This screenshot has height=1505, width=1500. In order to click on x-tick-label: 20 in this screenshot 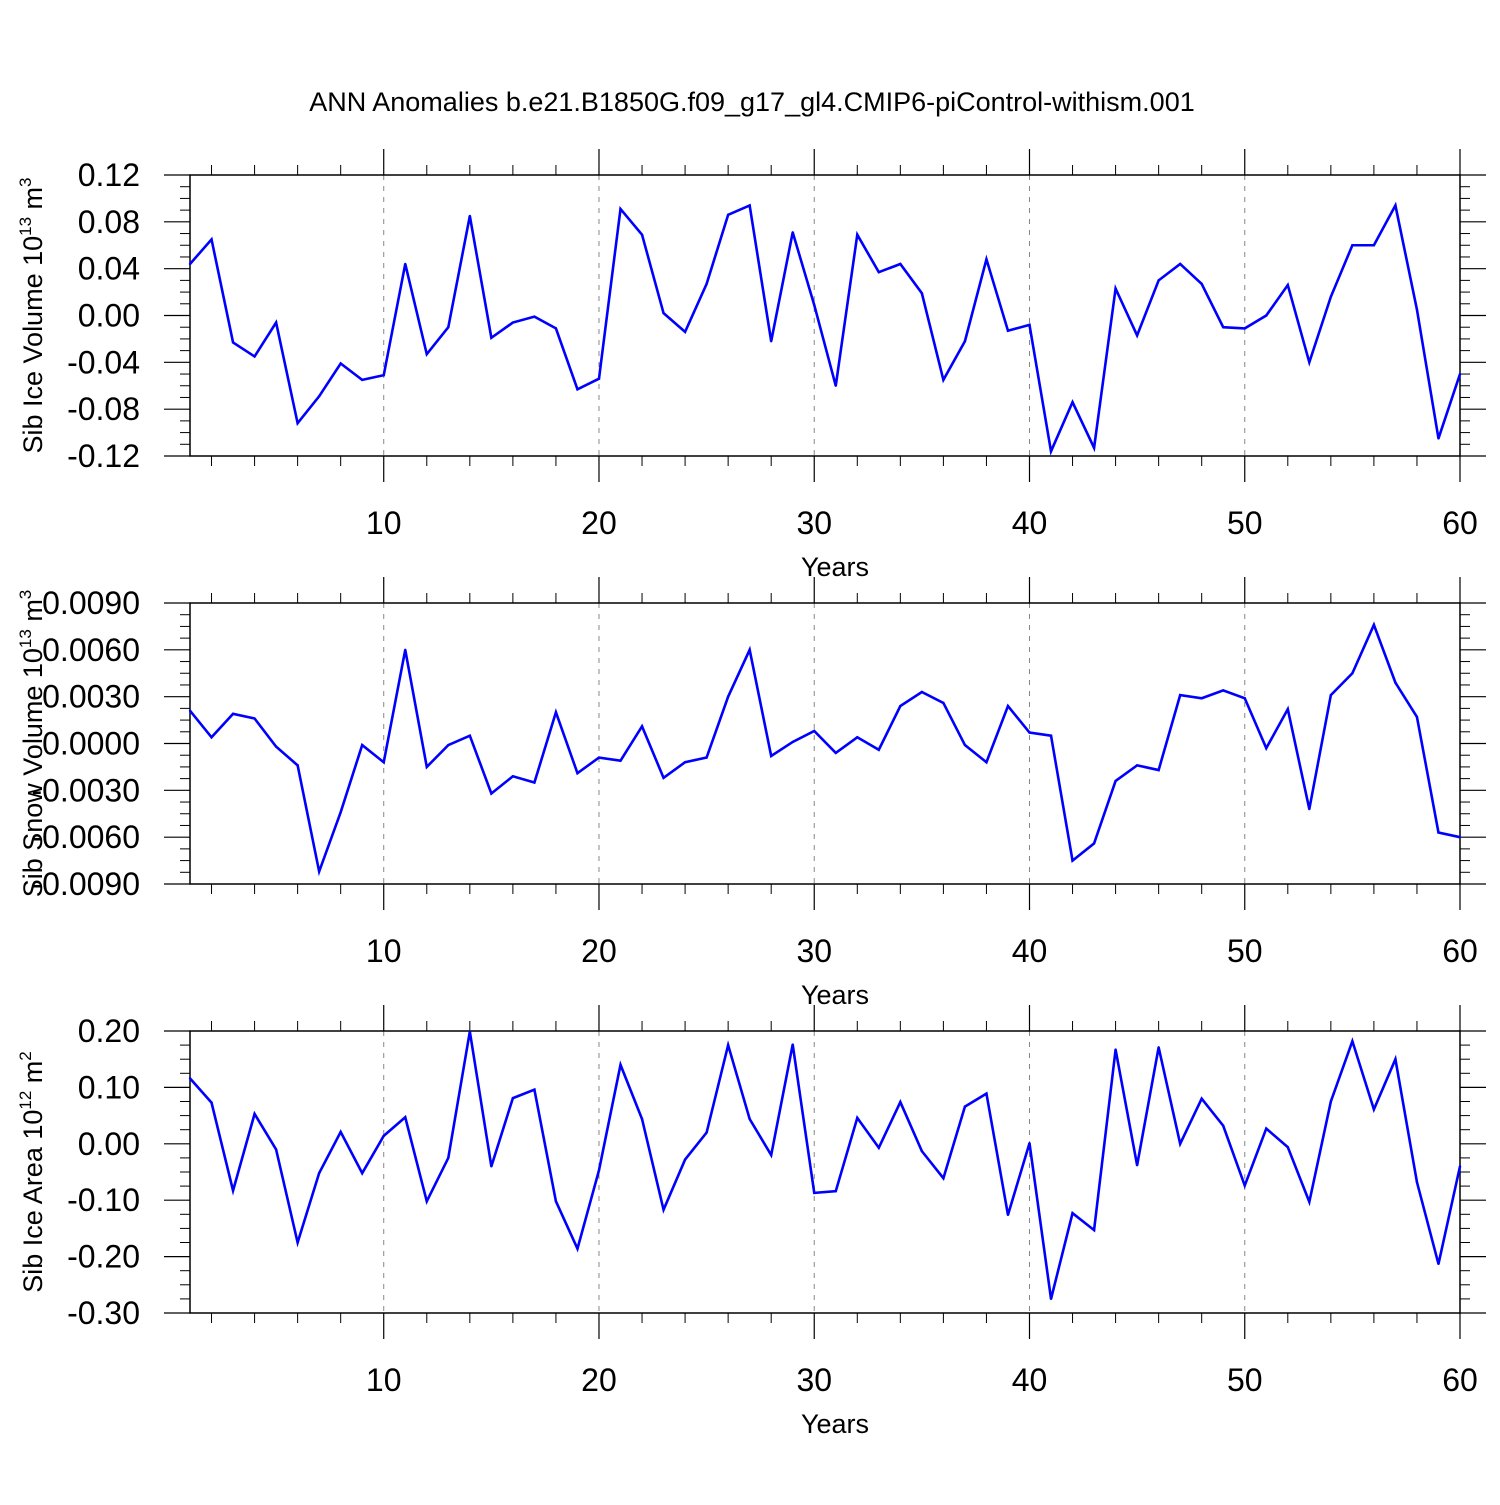, I will do `click(599, 951)`.